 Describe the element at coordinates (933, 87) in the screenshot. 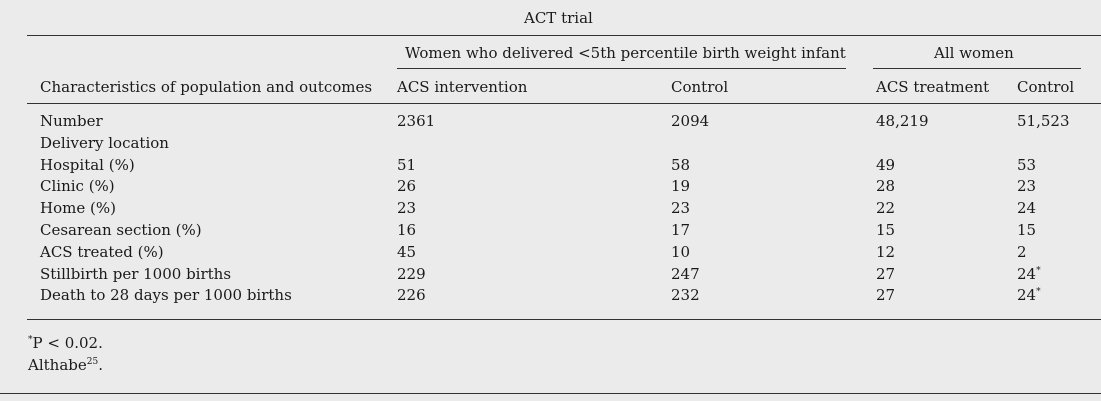

I see `column-header-acs-treatment: ACS treatment` at that location.